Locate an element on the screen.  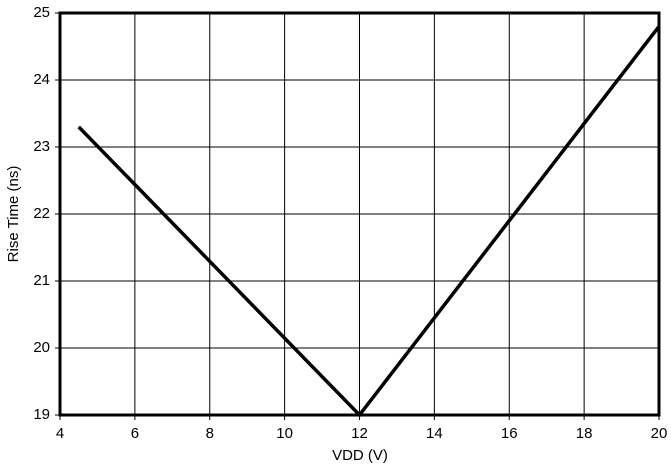
x-tick-label: 6 is located at coordinates (135, 433).